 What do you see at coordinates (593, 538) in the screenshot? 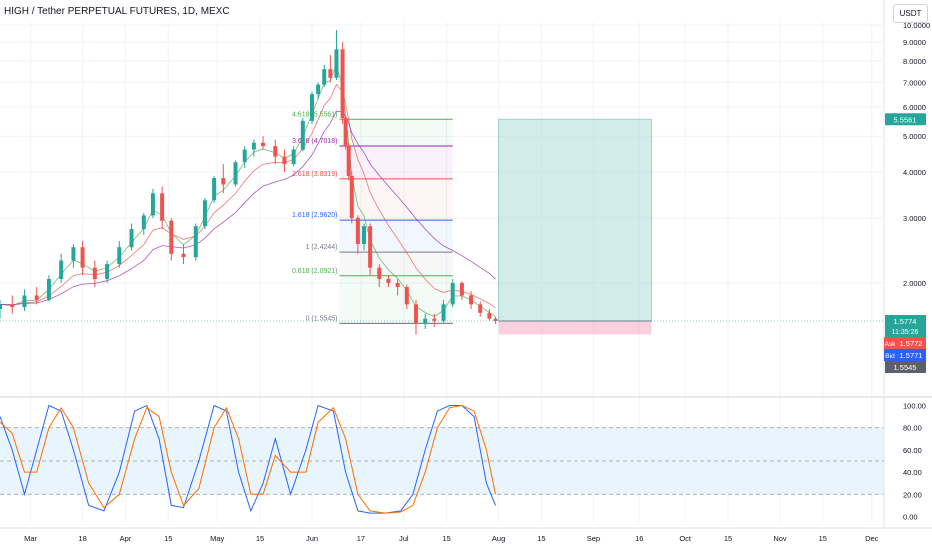
I see `x-tick-label: Sep` at bounding box center [593, 538].